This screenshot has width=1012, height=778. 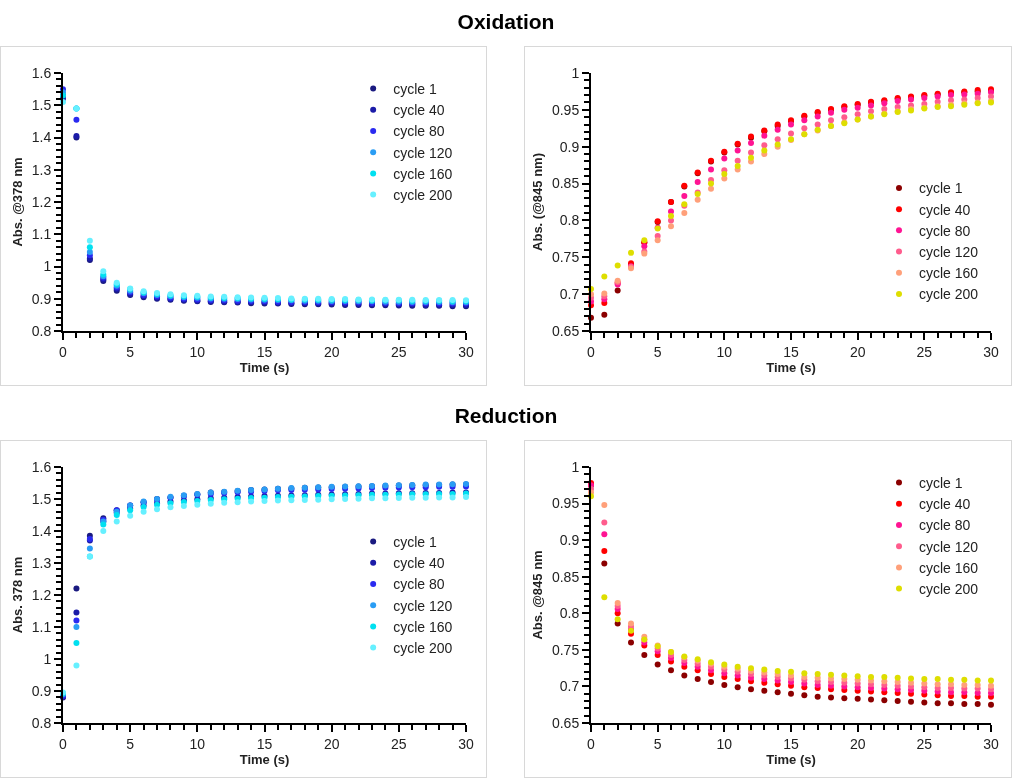 What do you see at coordinates (538, 202) in the screenshot?
I see `y-axis-title: Abs. (@845 nm)` at bounding box center [538, 202].